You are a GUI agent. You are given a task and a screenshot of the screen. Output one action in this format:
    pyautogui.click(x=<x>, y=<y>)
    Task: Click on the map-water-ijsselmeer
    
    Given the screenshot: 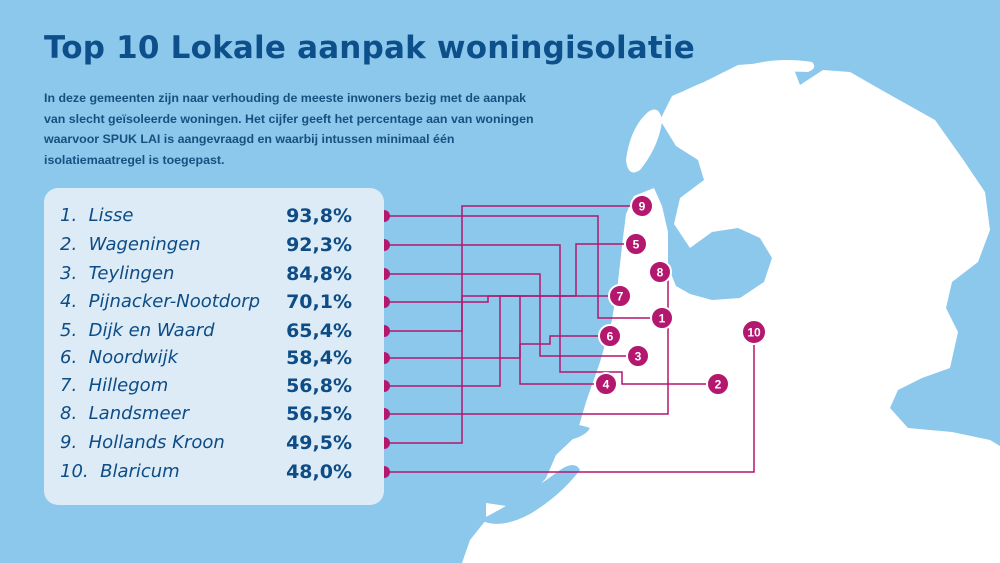 What is the action you would take?
    pyautogui.click(x=724, y=264)
    